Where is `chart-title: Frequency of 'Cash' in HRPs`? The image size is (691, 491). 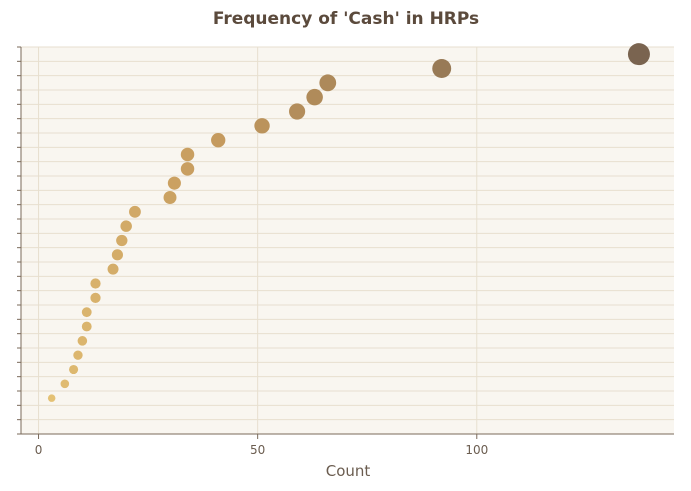 chart-title: Frequency of 'Cash' in HRPs is located at coordinates (346, 19).